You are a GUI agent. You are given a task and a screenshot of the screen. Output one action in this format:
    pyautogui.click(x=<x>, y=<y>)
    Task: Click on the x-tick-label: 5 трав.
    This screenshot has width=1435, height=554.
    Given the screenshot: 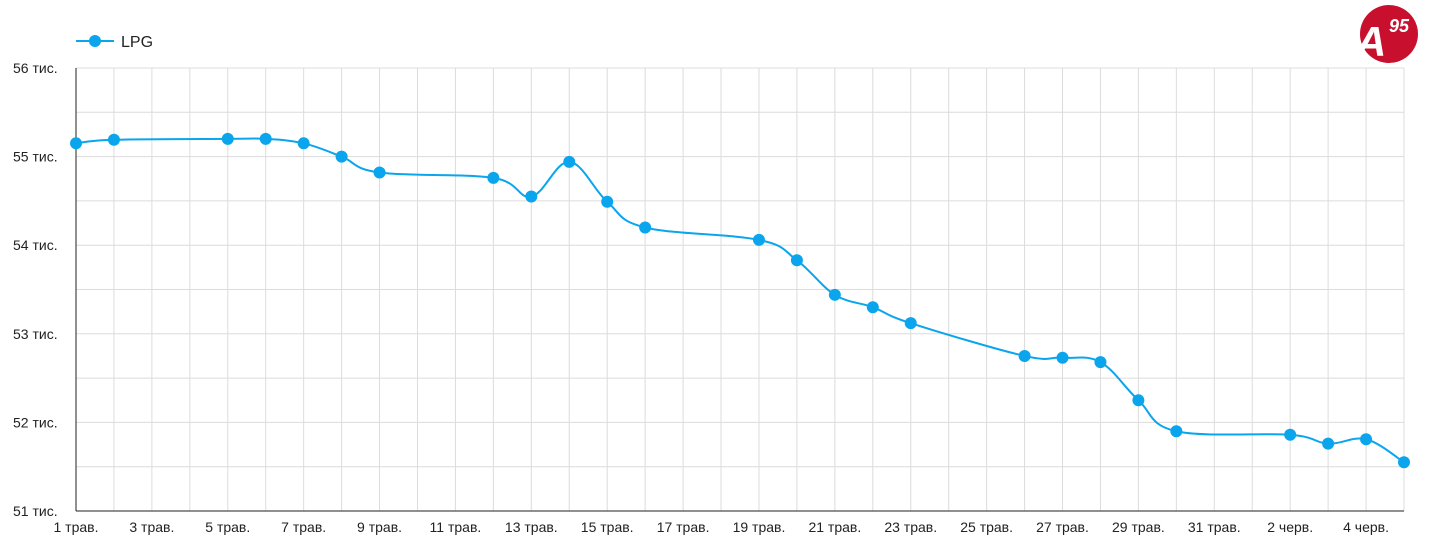 What is the action you would take?
    pyautogui.click(x=227, y=527)
    